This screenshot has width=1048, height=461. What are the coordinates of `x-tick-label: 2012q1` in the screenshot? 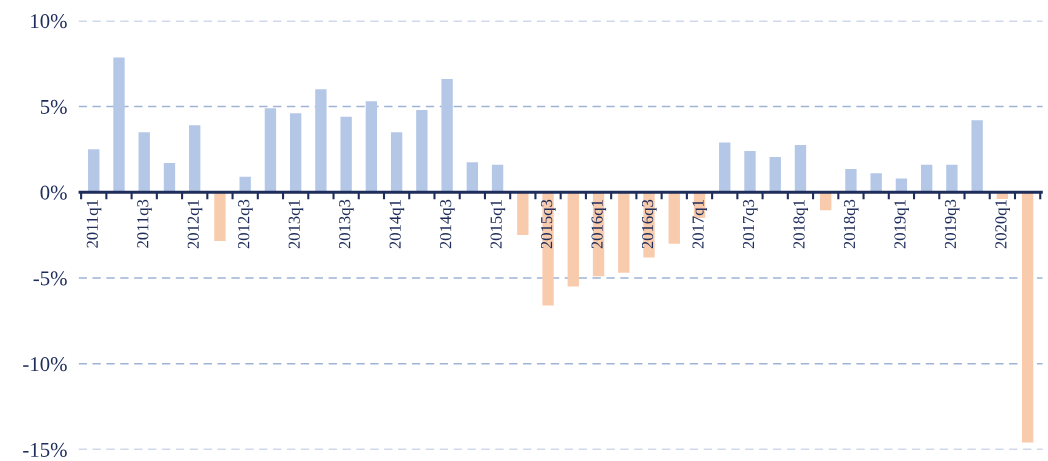 It's located at (195, 224).